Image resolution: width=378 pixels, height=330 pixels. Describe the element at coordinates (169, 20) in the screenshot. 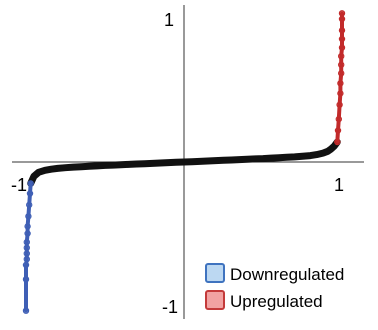

I see `y-tick-label-pos: 1` at that location.